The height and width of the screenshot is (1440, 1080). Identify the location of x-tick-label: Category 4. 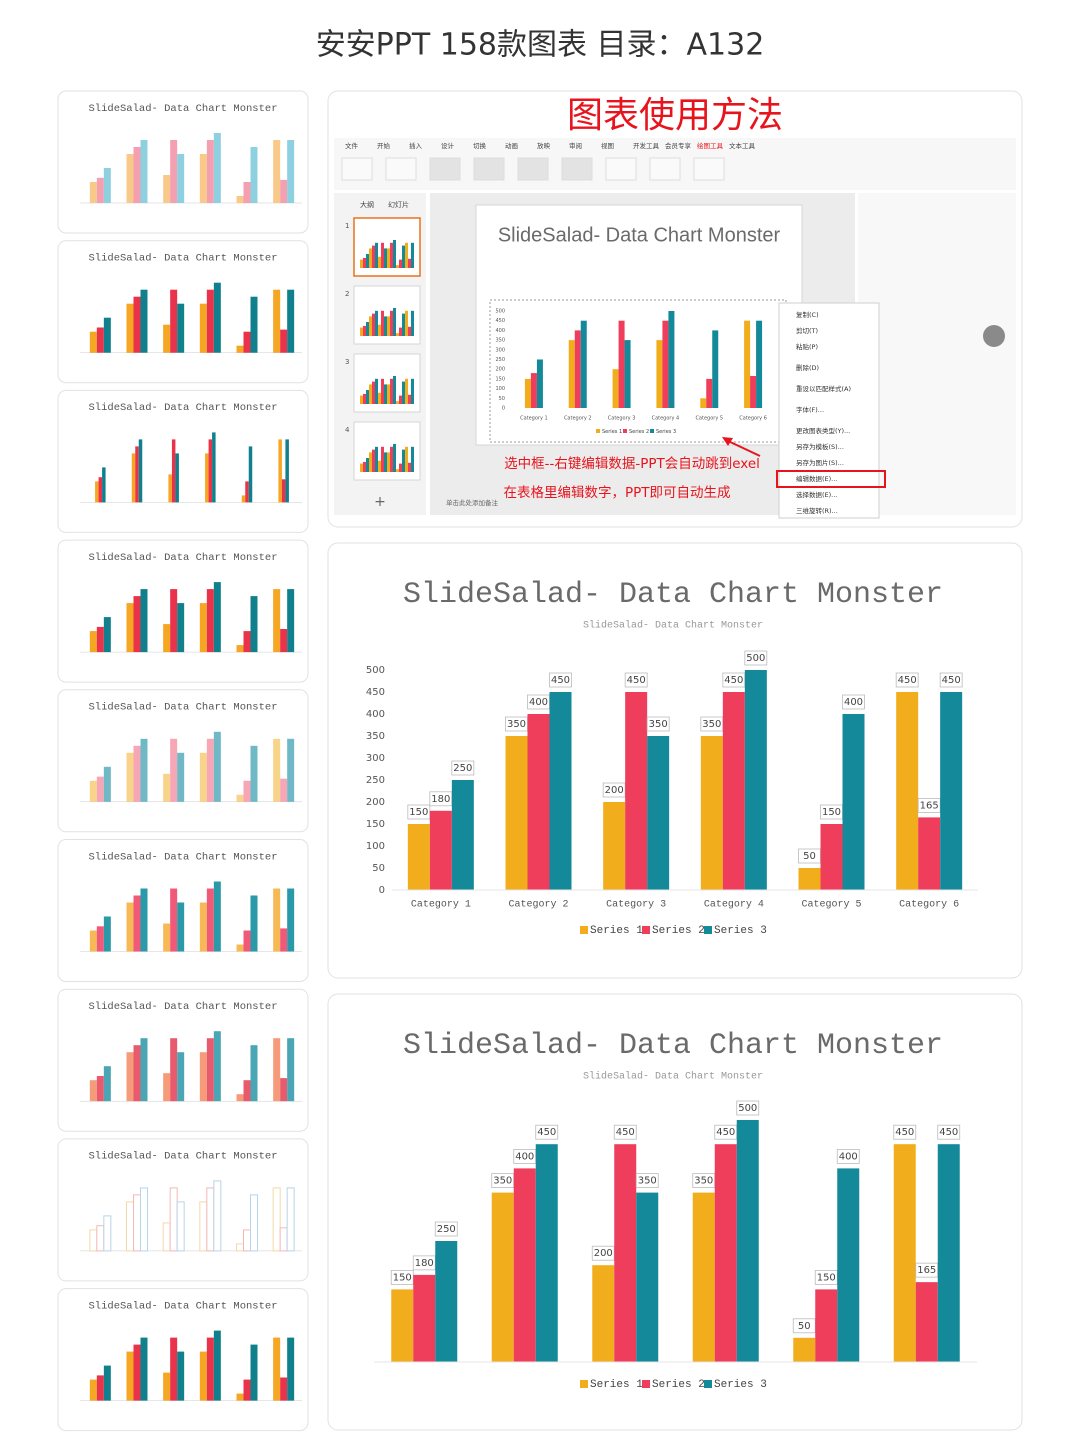
(734, 905).